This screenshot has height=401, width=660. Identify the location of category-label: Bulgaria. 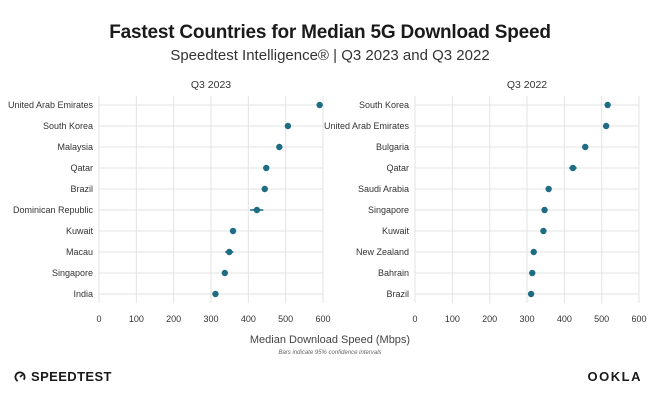
(392, 147).